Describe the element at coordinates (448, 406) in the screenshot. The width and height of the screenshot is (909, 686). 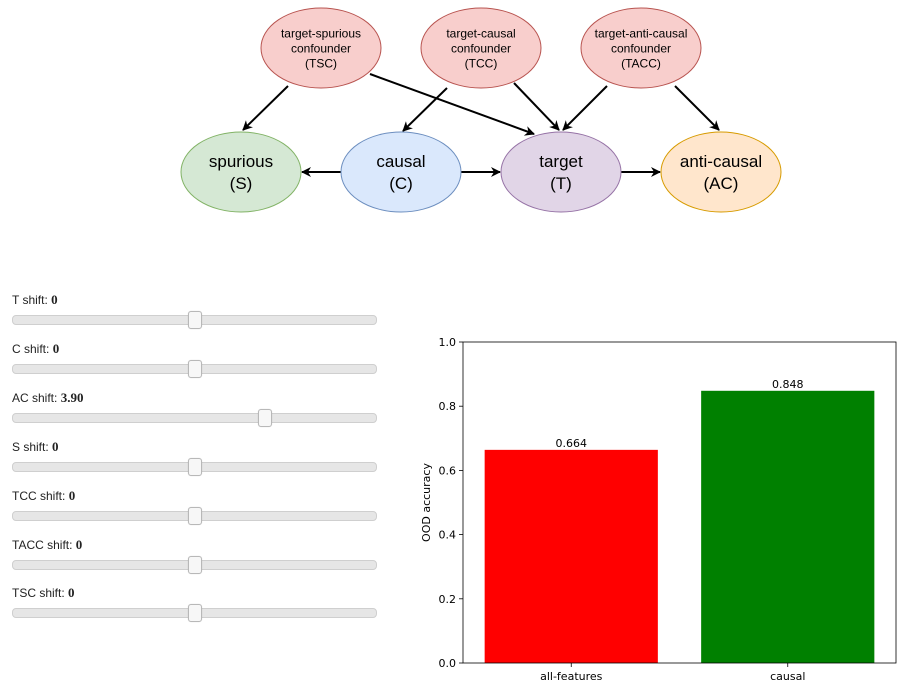
I see `y-tick-label: 0.8` at that location.